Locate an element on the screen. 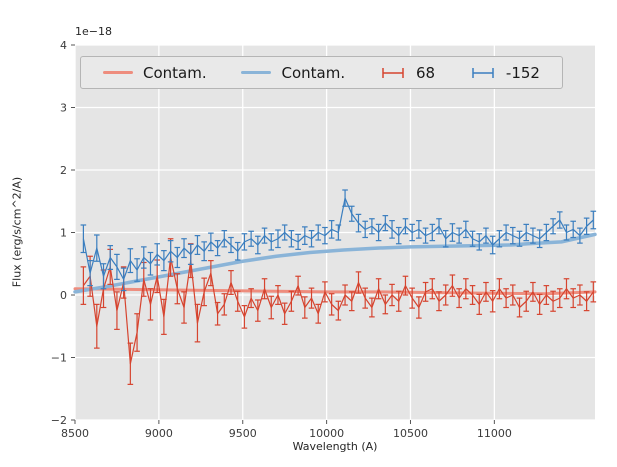 This screenshot has height=467, width=617. legend-item-2: 68 is located at coordinates (407, 73).